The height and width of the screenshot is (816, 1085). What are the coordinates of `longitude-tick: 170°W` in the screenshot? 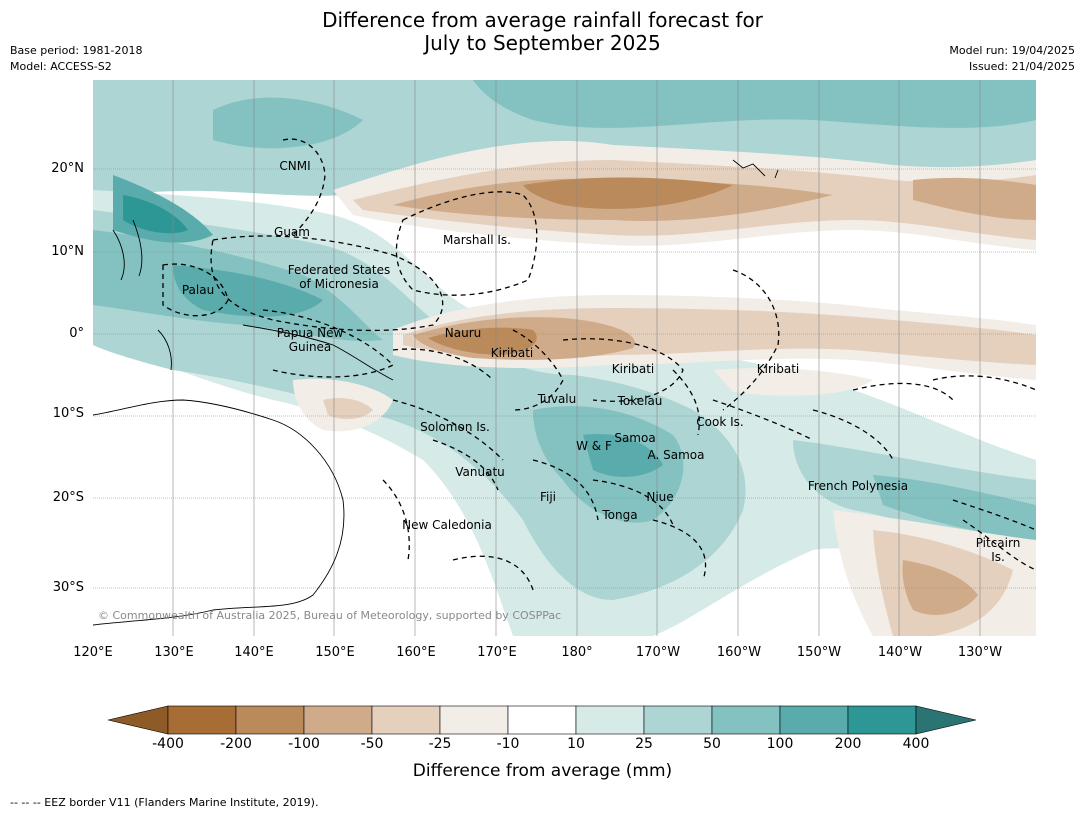 It's located at (658, 652).